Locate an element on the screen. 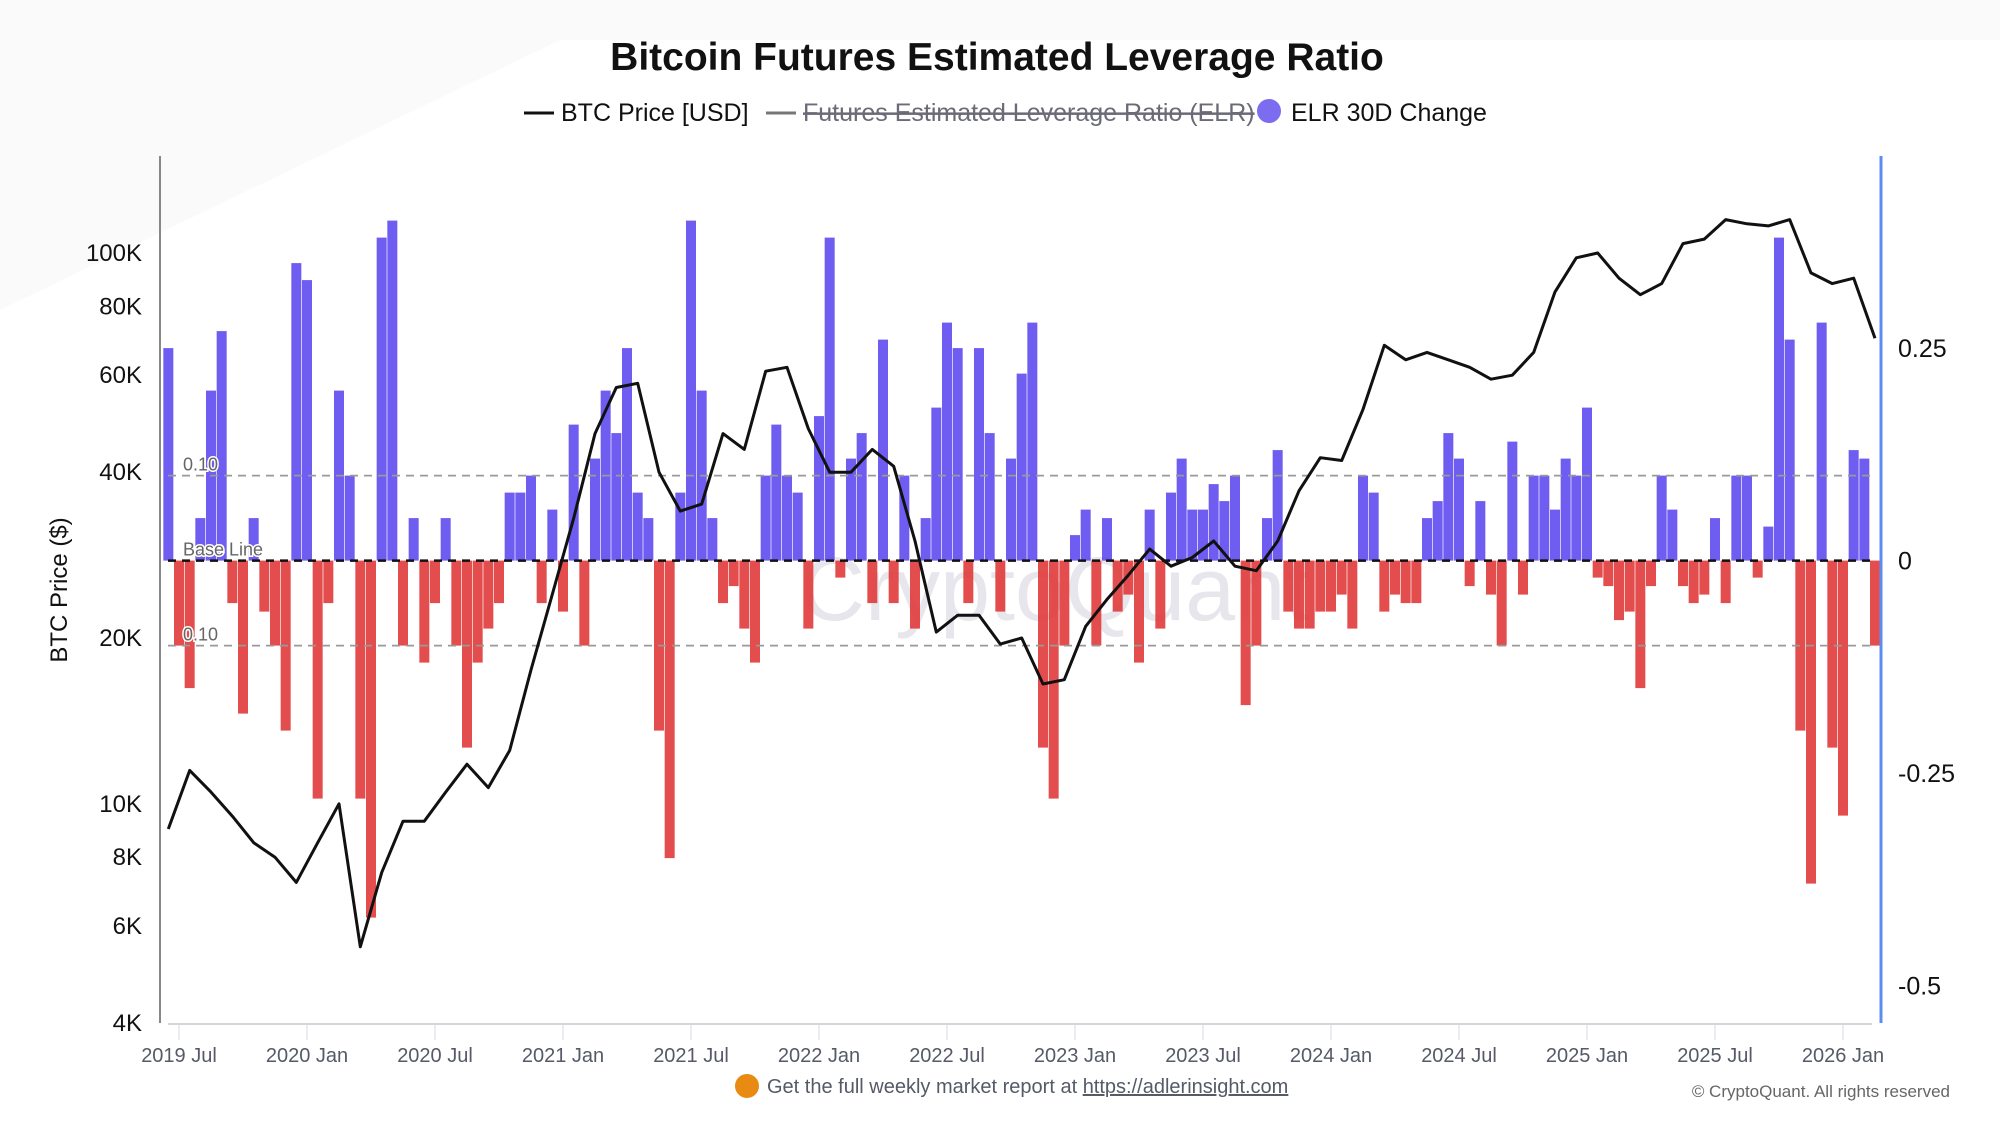 Image resolution: width=2000 pixels, height=1125 pixels. chart-title: Bitcoin Futures Estimated Leverage Ratio is located at coordinates (997, 57).